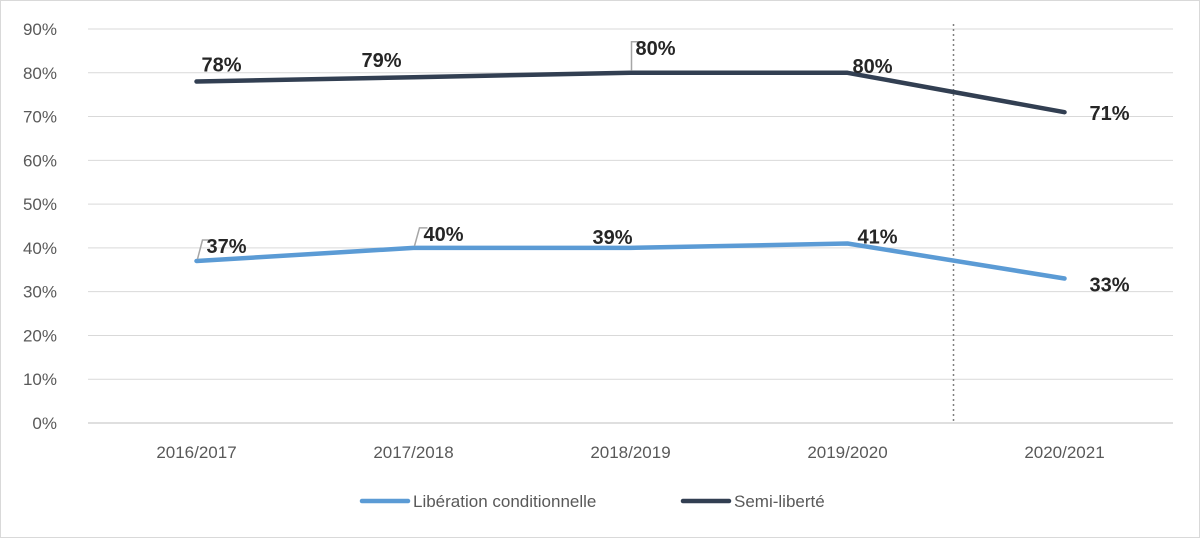 This screenshot has height=542, width=1200. What do you see at coordinates (40, 379) in the screenshot?
I see `y-tick-label: 10%` at bounding box center [40, 379].